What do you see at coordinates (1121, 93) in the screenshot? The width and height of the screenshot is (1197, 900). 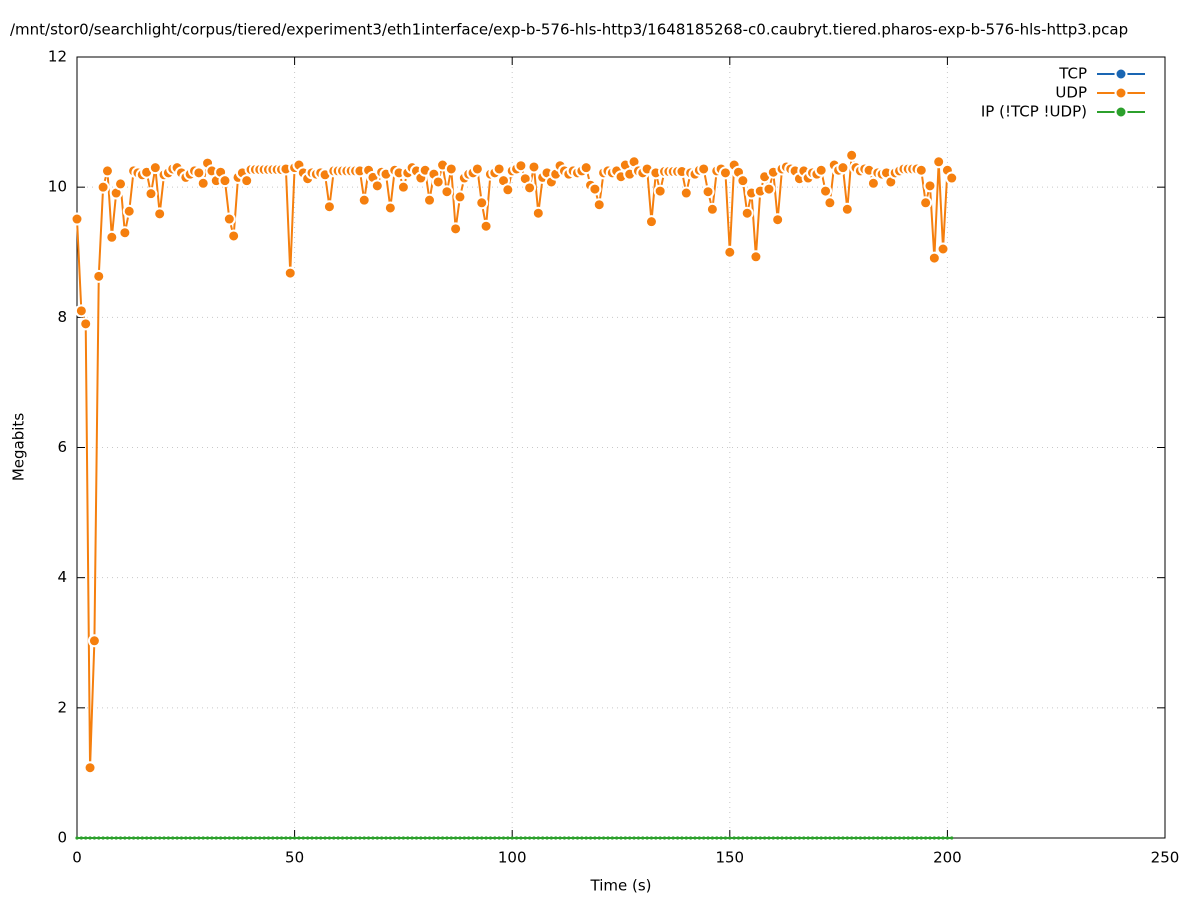 I see `legend-marker` at bounding box center [1121, 93].